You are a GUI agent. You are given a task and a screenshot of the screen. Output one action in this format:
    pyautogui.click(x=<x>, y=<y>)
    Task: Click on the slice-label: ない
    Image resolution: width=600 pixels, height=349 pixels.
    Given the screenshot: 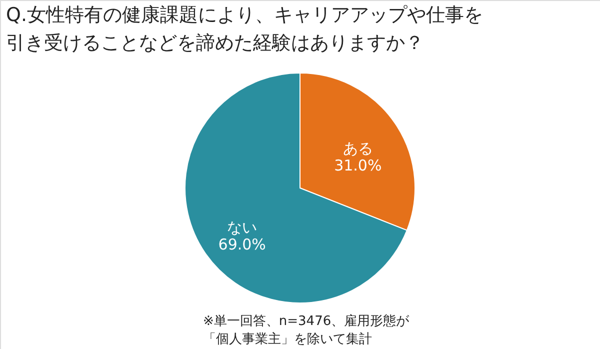 What is the action you would take?
    pyautogui.click(x=242, y=227)
    